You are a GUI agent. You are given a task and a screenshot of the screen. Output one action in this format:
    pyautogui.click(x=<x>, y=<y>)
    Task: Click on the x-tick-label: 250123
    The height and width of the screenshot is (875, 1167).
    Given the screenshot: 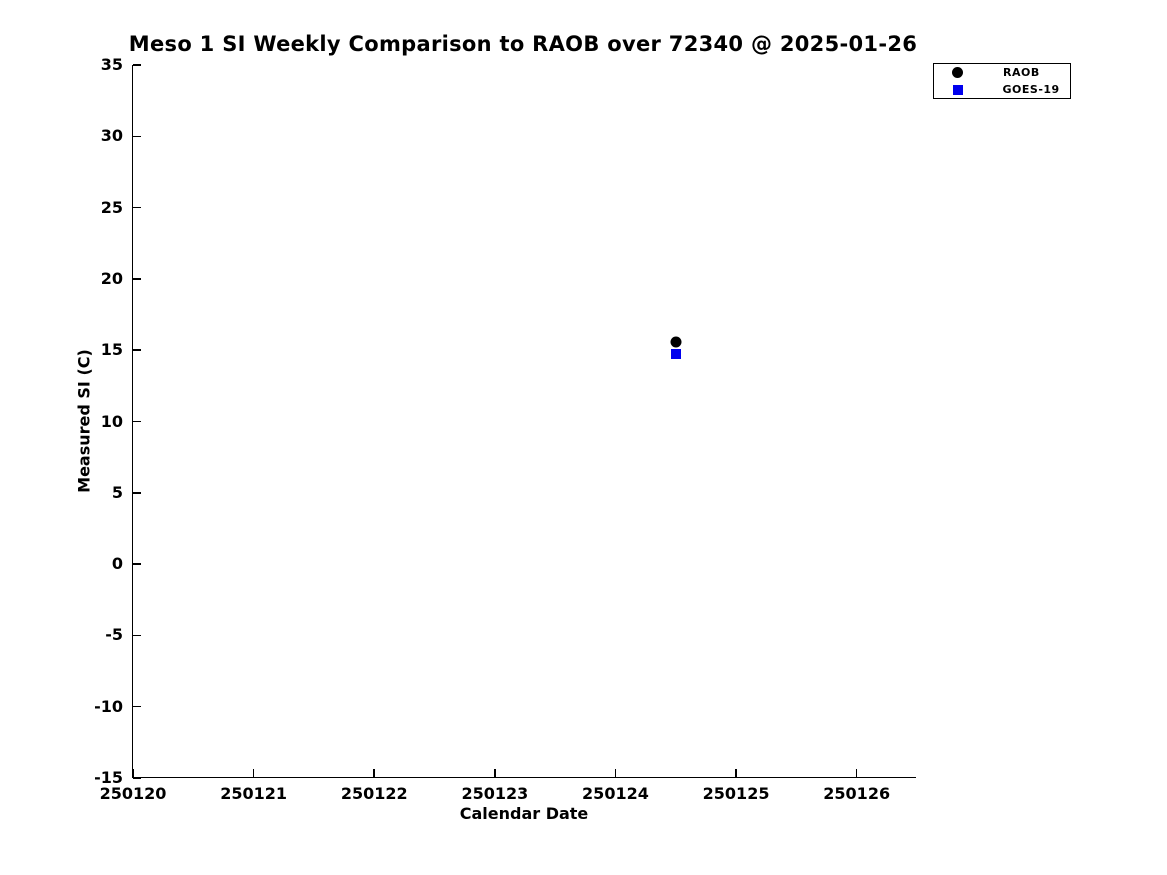 What is the action you would take?
    pyautogui.click(x=495, y=793)
    